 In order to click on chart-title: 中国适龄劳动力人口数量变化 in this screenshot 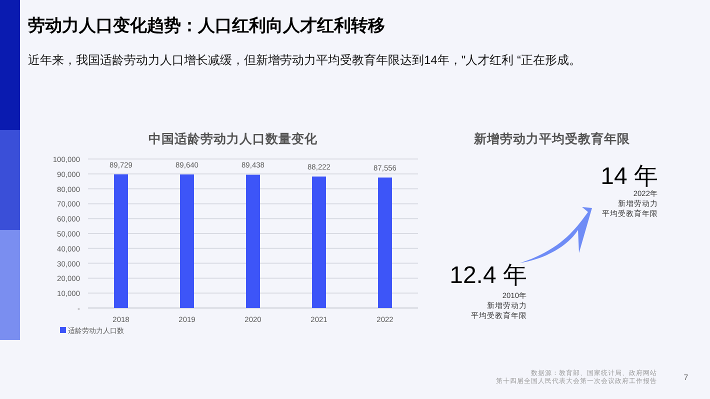, I will do `click(233, 138)`.